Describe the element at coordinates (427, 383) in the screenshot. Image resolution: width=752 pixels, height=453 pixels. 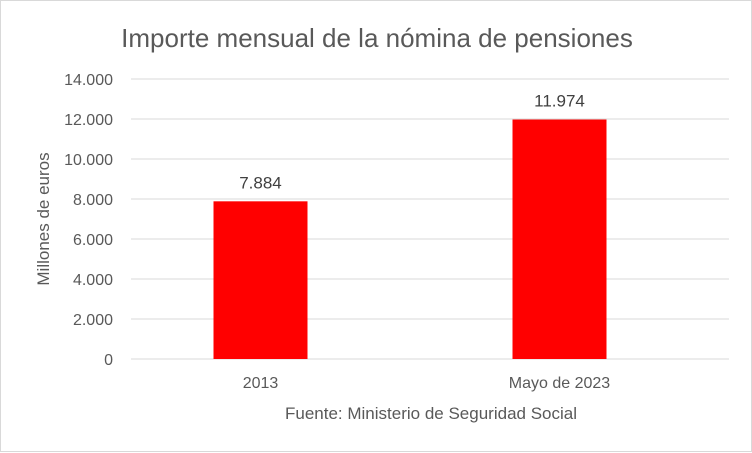
I see `x-axis-ticks: 2013 Mayo de 2023` at that location.